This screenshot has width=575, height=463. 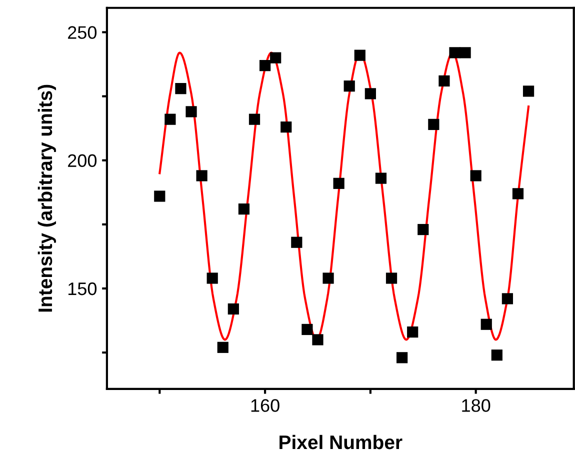 I want to click on y-axis-title: Intensity (arbitrary units), so click(x=47, y=198).